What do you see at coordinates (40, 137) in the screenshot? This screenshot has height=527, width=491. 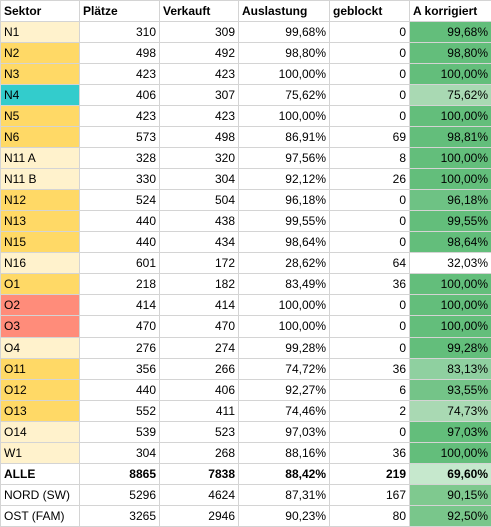 I see `cell-sektor: N6` at bounding box center [40, 137].